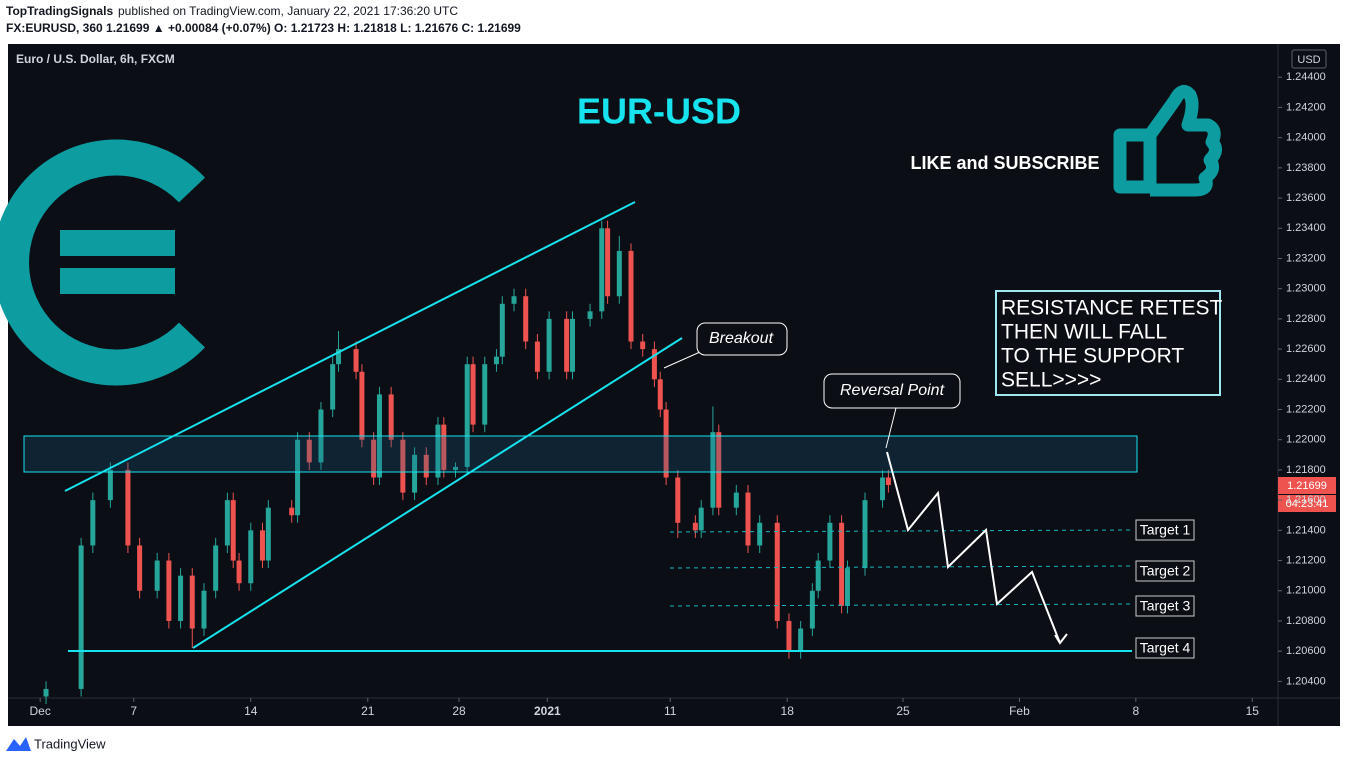 The image size is (1348, 763). I want to click on breakout-box, so click(742, 339).